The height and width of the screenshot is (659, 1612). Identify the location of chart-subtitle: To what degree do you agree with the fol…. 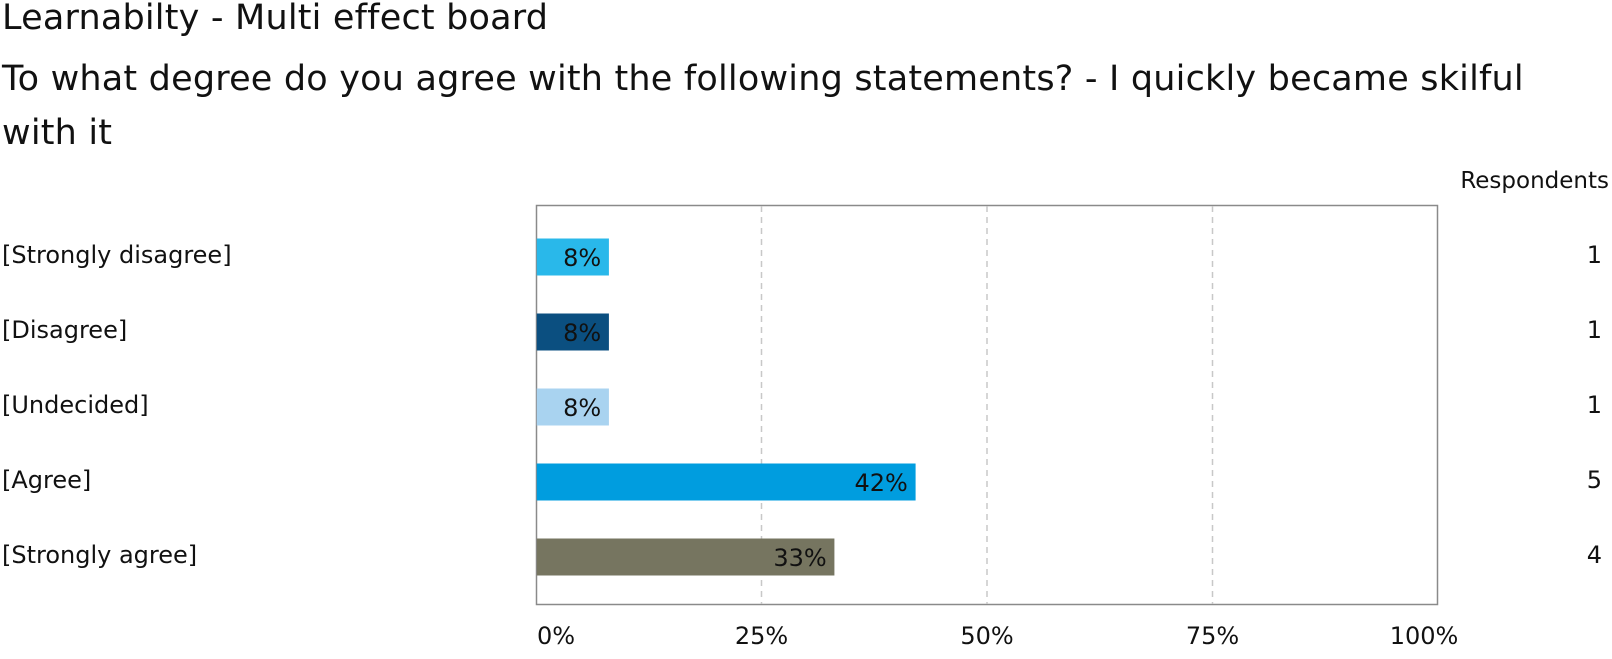
(763, 106).